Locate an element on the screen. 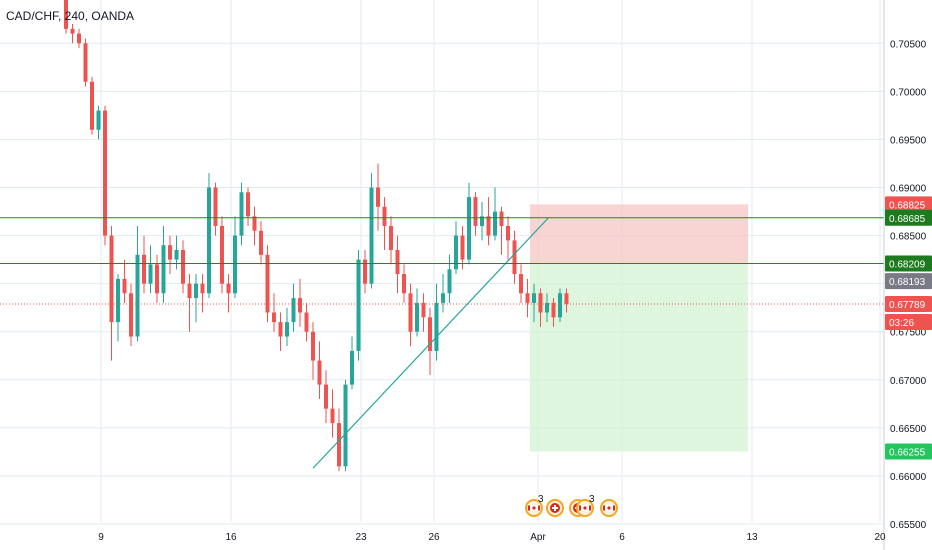 The width and height of the screenshot is (932, 550). price-badge-label: 0.68825 is located at coordinates (907, 205).